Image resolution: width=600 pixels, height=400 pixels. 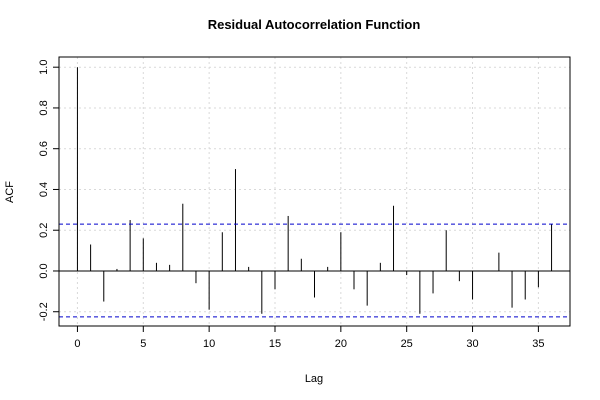 I want to click on x-tick-label: 10, so click(x=209, y=344).